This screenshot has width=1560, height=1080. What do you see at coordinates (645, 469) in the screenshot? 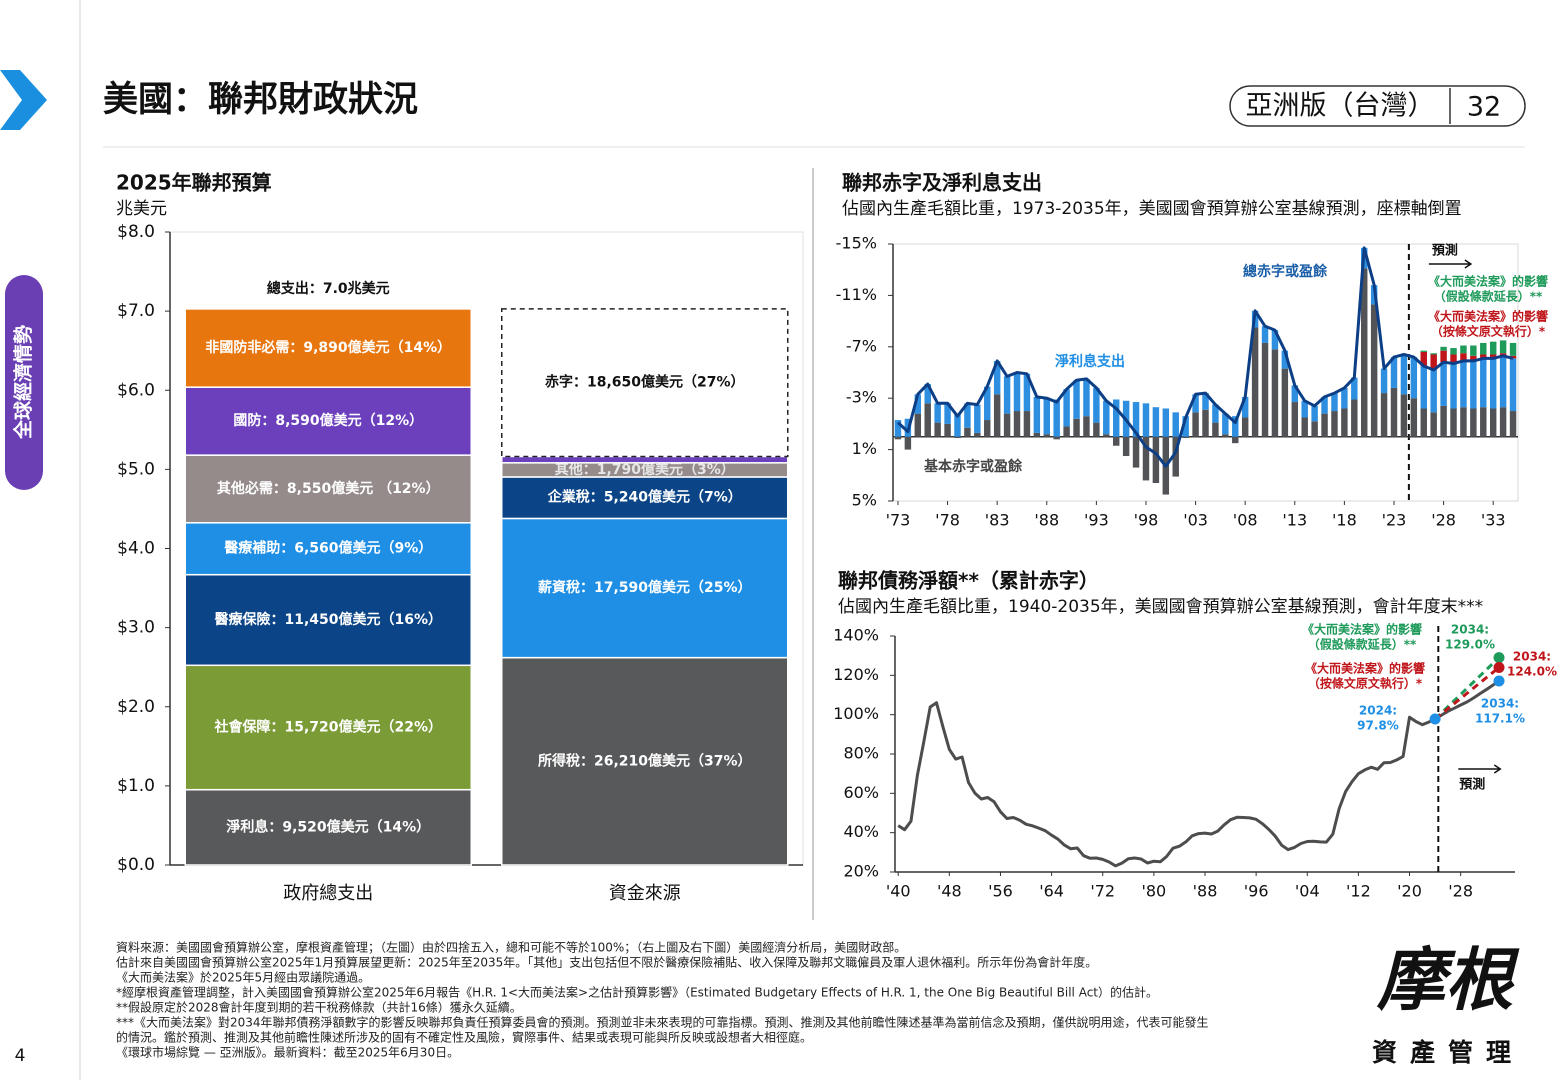
I see `segment-label: 其他：1,790億美元（3%）` at bounding box center [645, 469].